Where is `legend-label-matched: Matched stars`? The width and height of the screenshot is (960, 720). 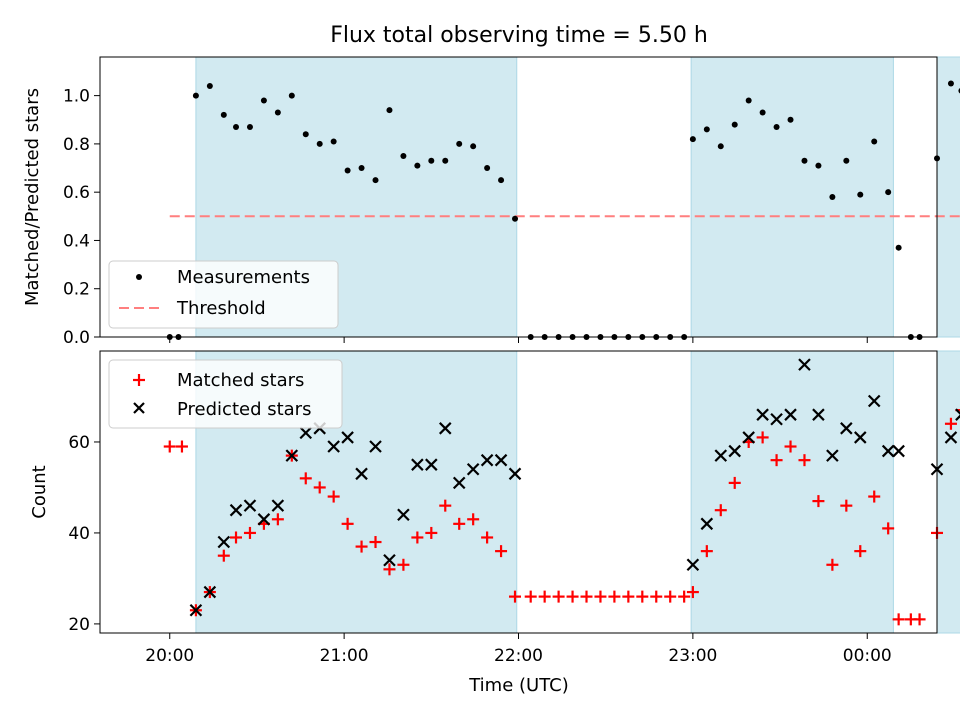
legend-label-matched: Matched stars is located at coordinates (240, 380).